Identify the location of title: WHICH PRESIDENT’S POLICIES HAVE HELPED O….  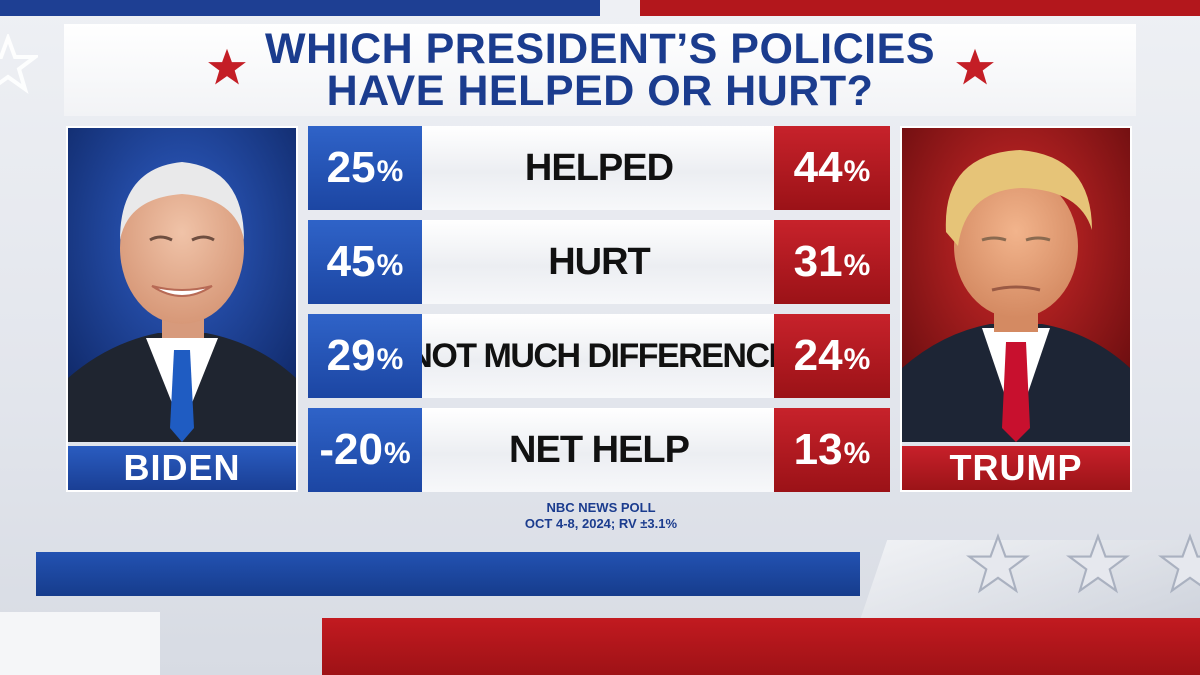
(600, 70).